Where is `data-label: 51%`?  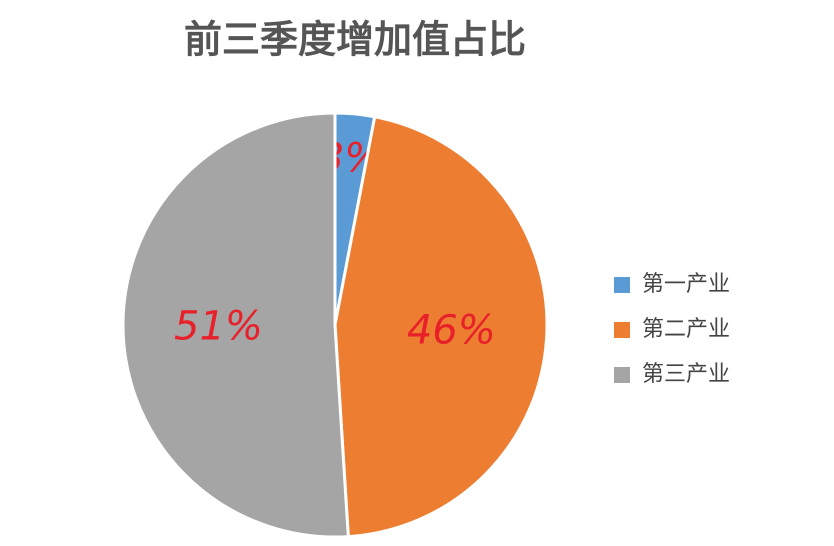 data-label: 51% is located at coordinates (218, 327).